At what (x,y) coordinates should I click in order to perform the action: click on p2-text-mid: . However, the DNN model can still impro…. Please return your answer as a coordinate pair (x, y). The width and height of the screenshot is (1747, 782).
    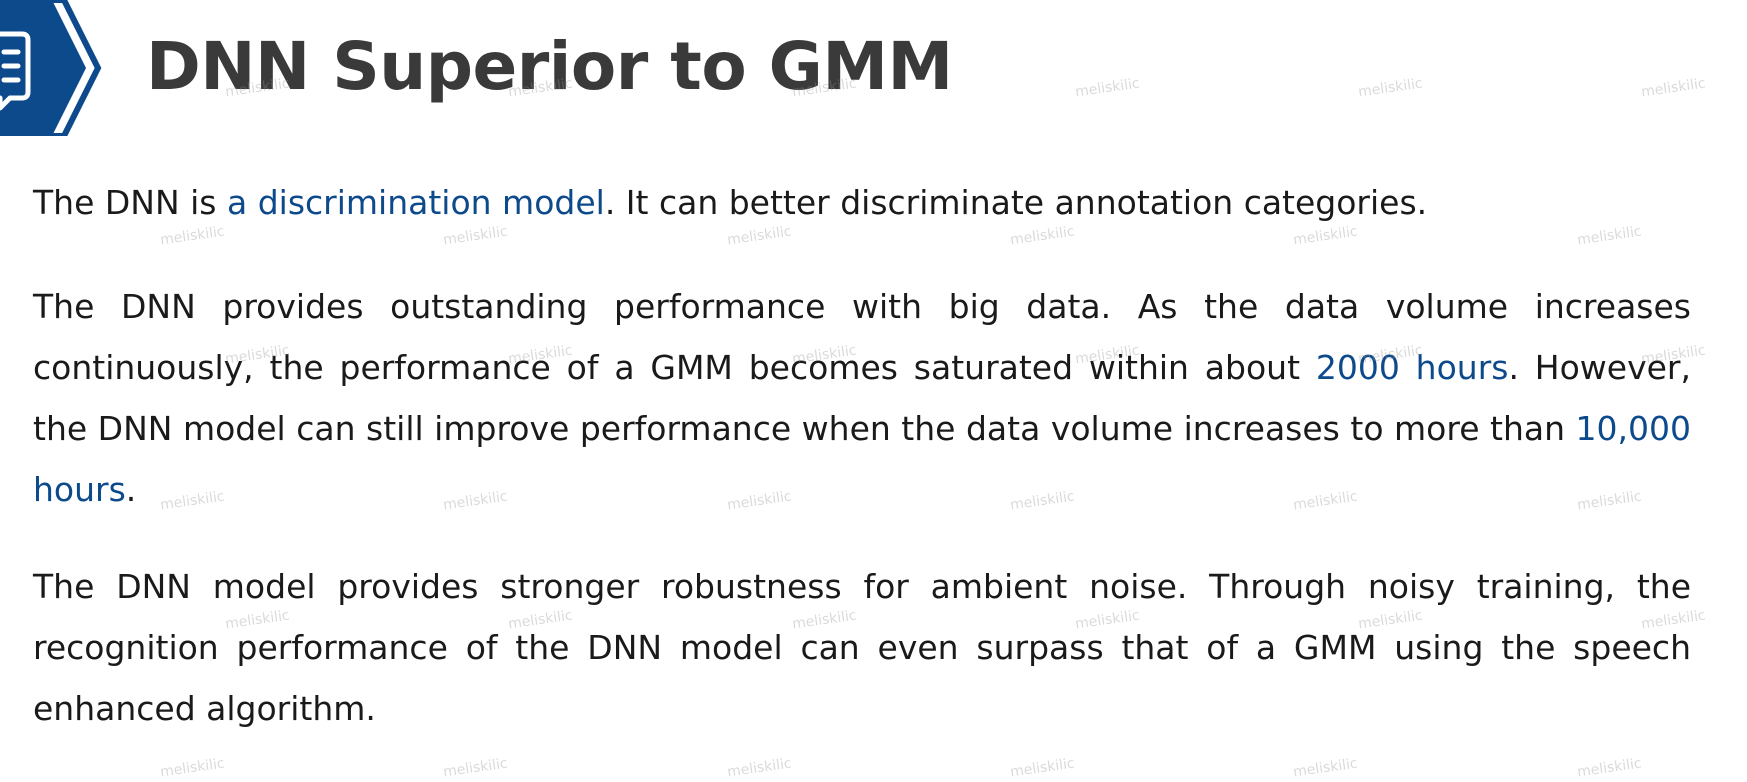
    Looking at the image, I should click on (862, 398).